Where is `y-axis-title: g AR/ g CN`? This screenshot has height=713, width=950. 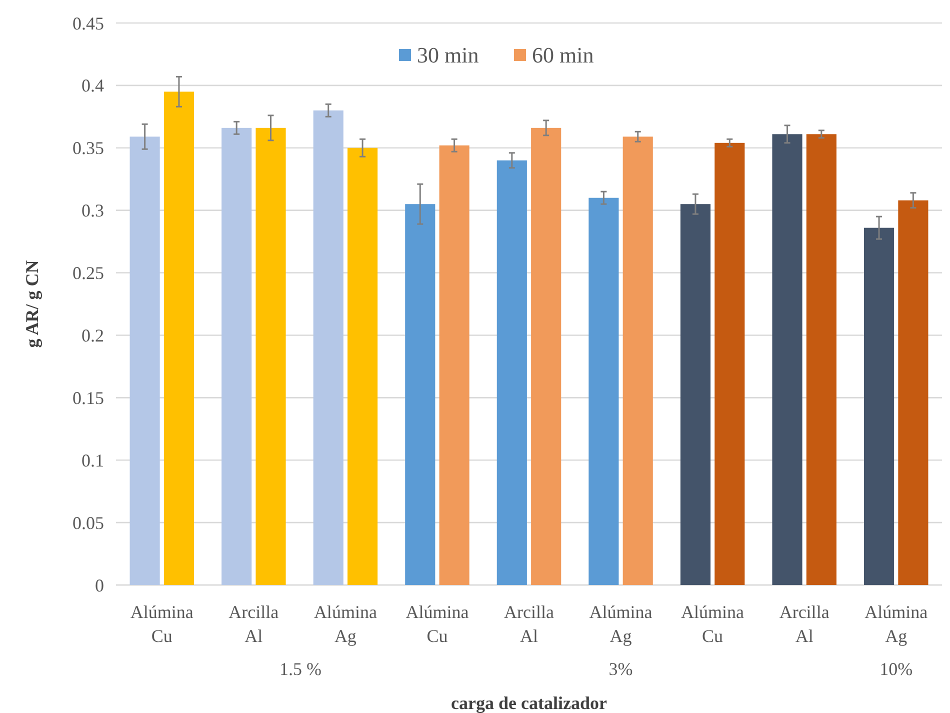
y-axis-title: g AR/ g CN is located at coordinates (32, 304).